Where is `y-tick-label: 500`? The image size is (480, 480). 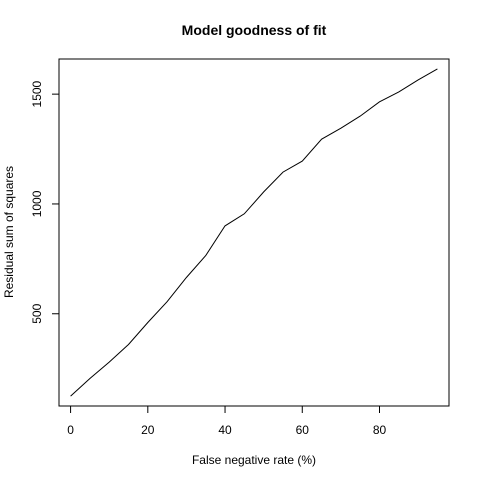
y-tick-label: 500 is located at coordinates (37, 313).